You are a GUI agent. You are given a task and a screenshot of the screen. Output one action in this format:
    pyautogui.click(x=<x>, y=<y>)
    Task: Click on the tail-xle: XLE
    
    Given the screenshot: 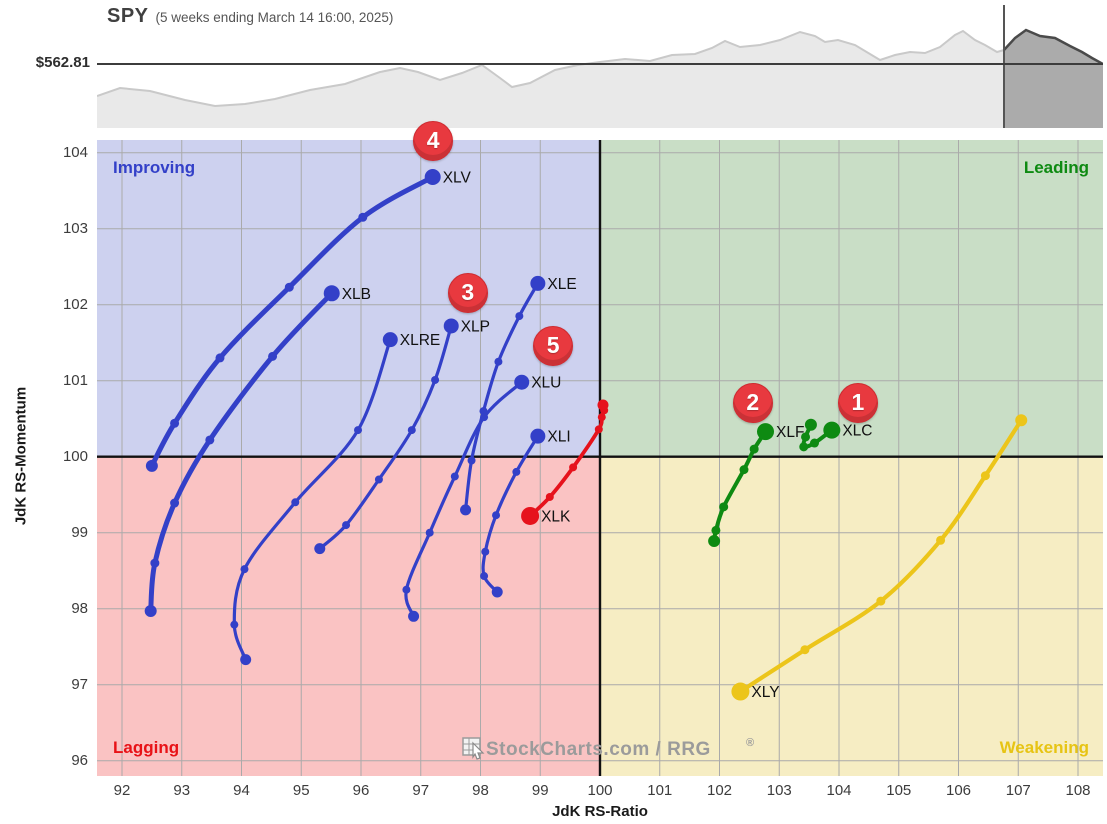 What is the action you would take?
    pyautogui.click(x=518, y=395)
    